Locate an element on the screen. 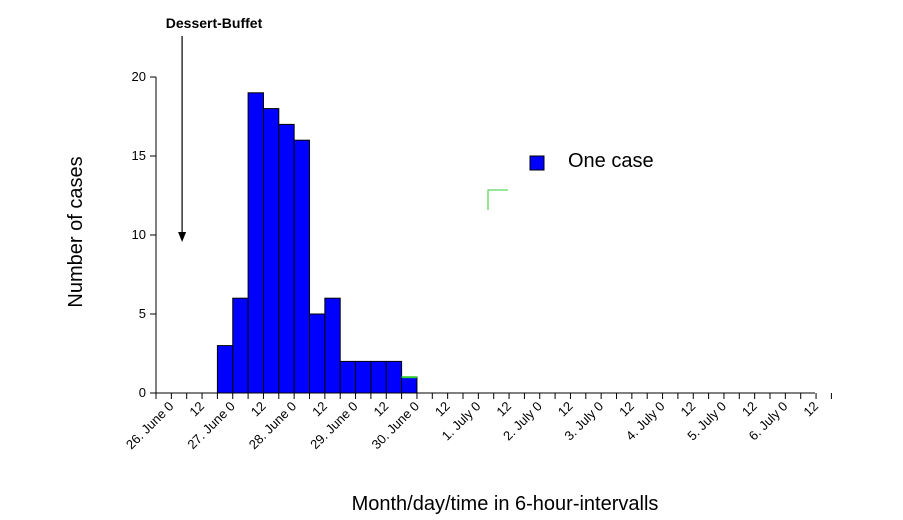 This screenshot has width=903, height=520. y-tick-label: 5 is located at coordinates (142, 313).